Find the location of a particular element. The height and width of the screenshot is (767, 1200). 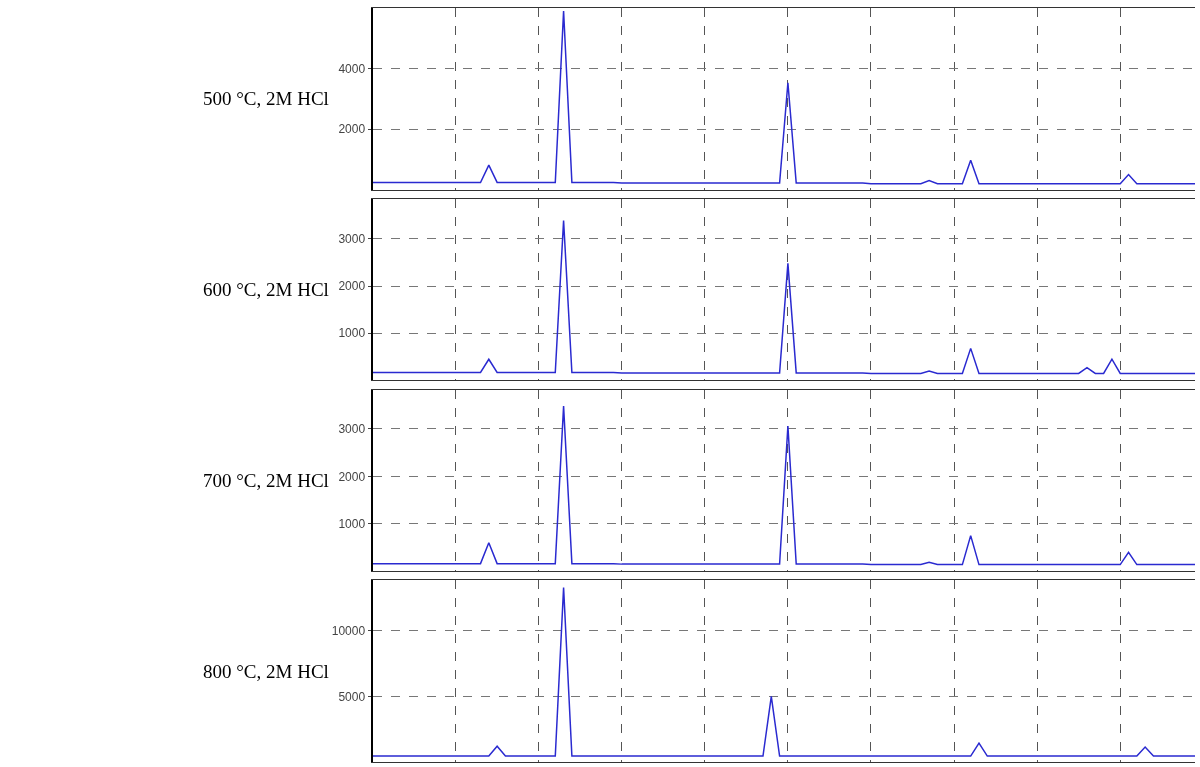

y-tick-label: 5000 is located at coordinates (352, 696).